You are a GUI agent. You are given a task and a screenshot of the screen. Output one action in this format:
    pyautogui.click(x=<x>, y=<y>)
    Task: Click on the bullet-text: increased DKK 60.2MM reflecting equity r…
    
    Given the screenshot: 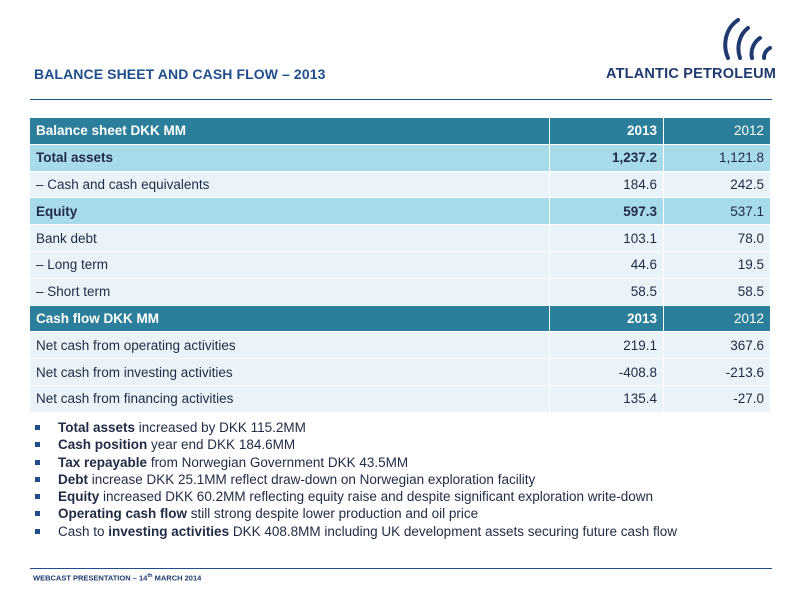 What is the action you would take?
    pyautogui.click(x=376, y=497)
    